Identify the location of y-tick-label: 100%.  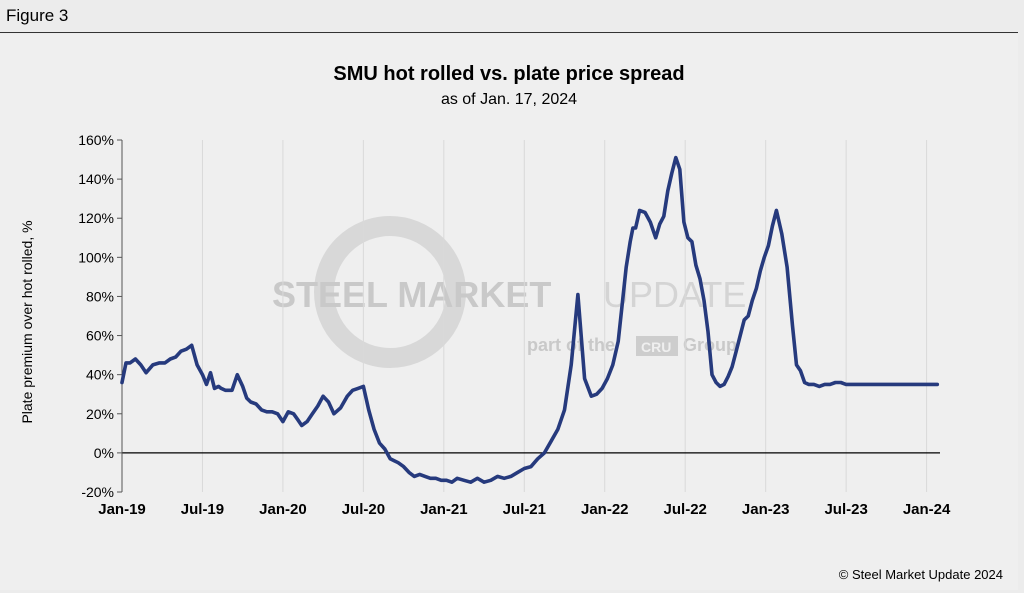
(96, 257).